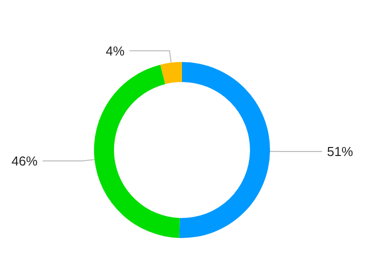  What do you see at coordinates (116, 50) in the screenshot?
I see `data-label: 4%` at bounding box center [116, 50].